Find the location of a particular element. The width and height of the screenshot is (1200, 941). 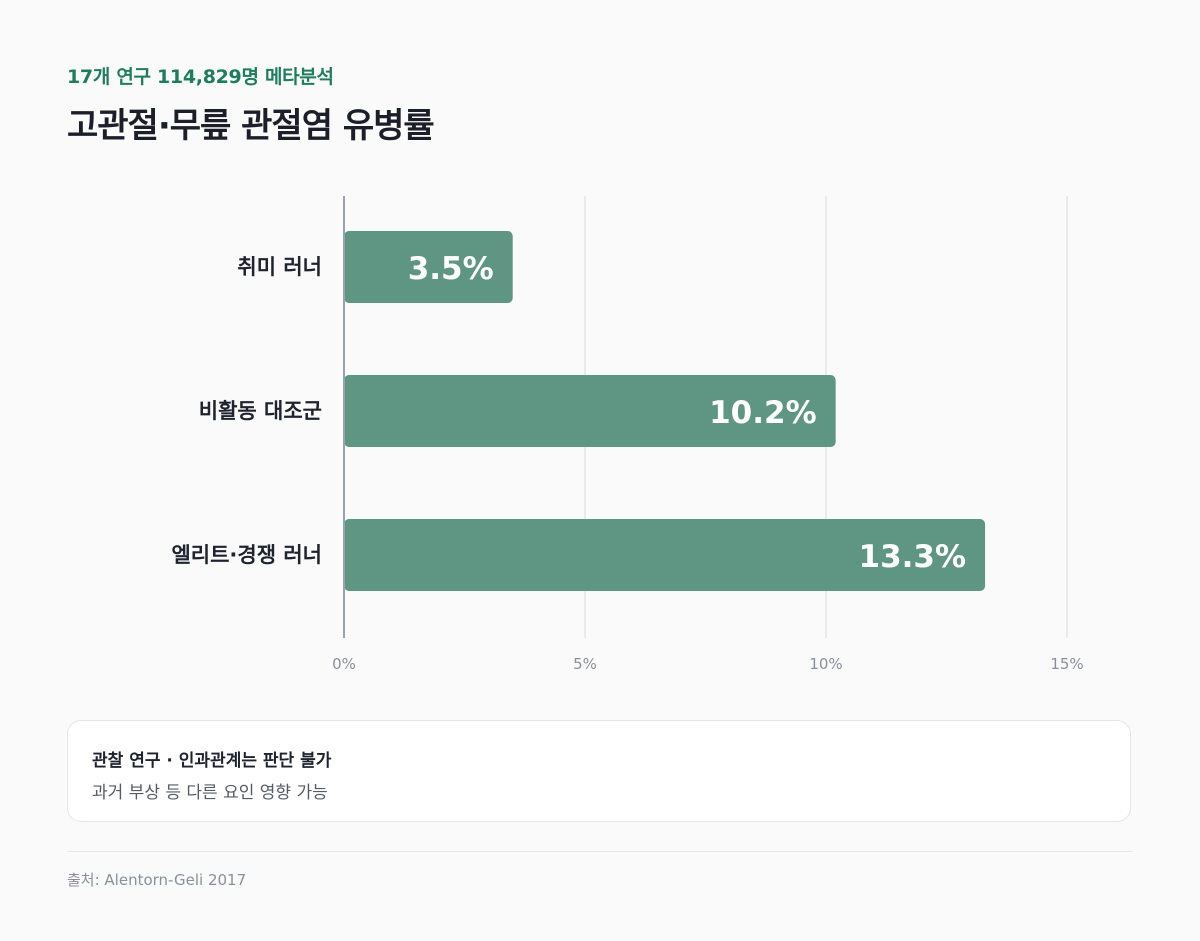

category-label: 취미 러너 is located at coordinates (279, 267).